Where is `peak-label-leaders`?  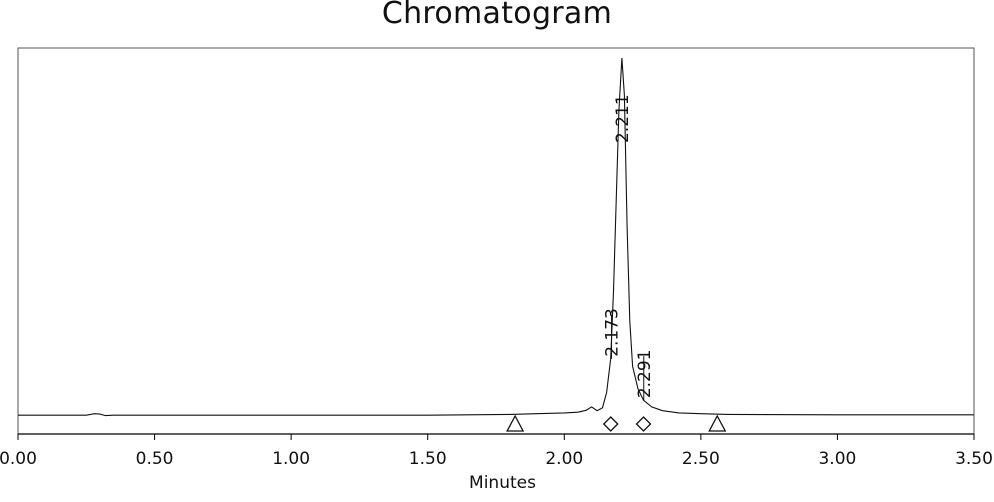 peak-label-leaders is located at coordinates (628, 357).